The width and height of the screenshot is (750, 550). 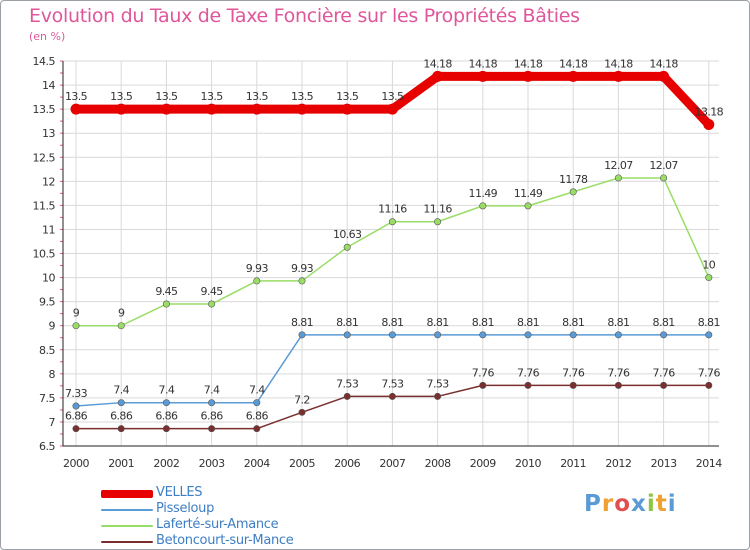 What do you see at coordinates (663, 165) in the screenshot?
I see `data-label: 12.07` at bounding box center [663, 165].